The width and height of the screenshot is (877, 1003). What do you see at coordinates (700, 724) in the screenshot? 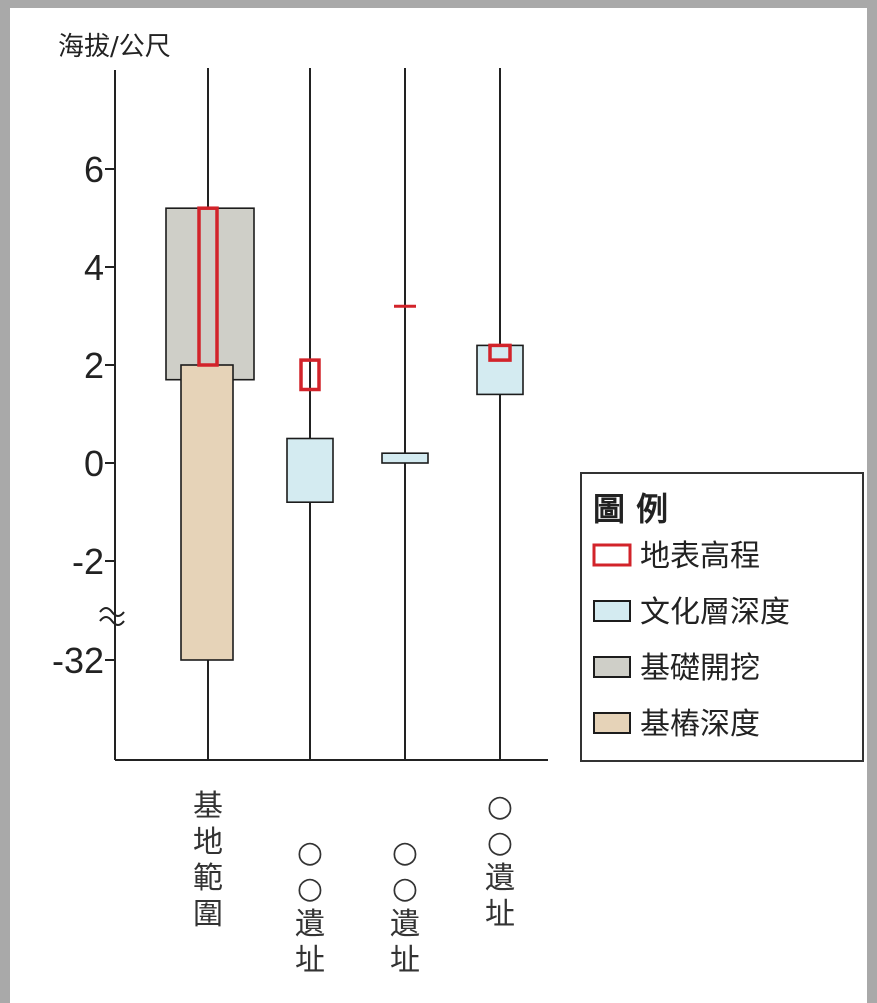
I see `legend-item-4: 基樁深度` at bounding box center [700, 724].